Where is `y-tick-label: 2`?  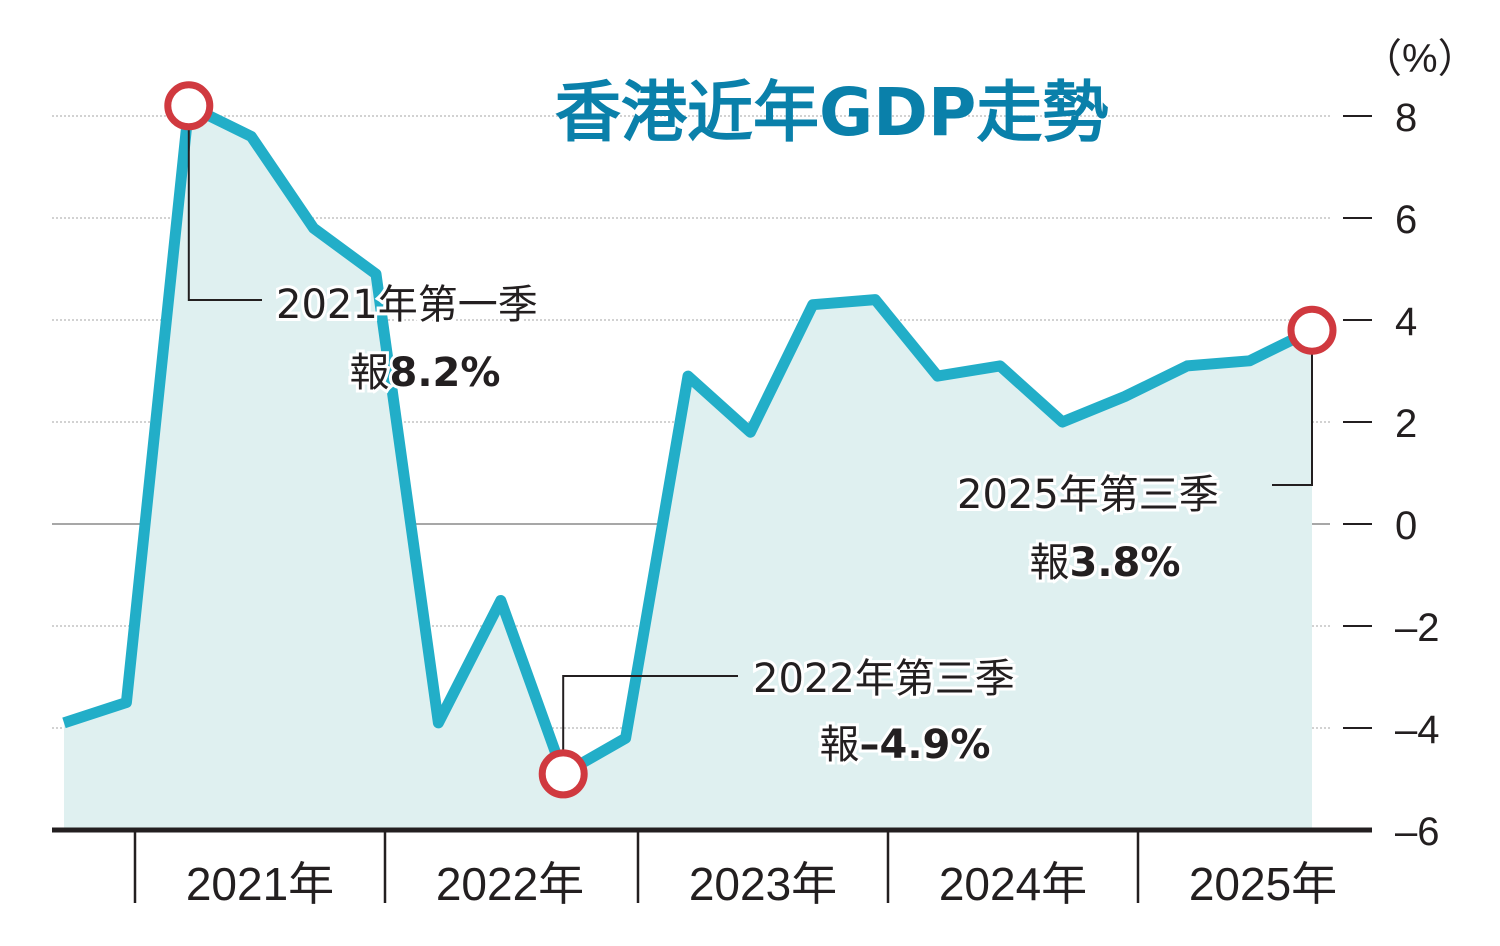
y-tick-label: 2 is located at coordinates (1406, 424).